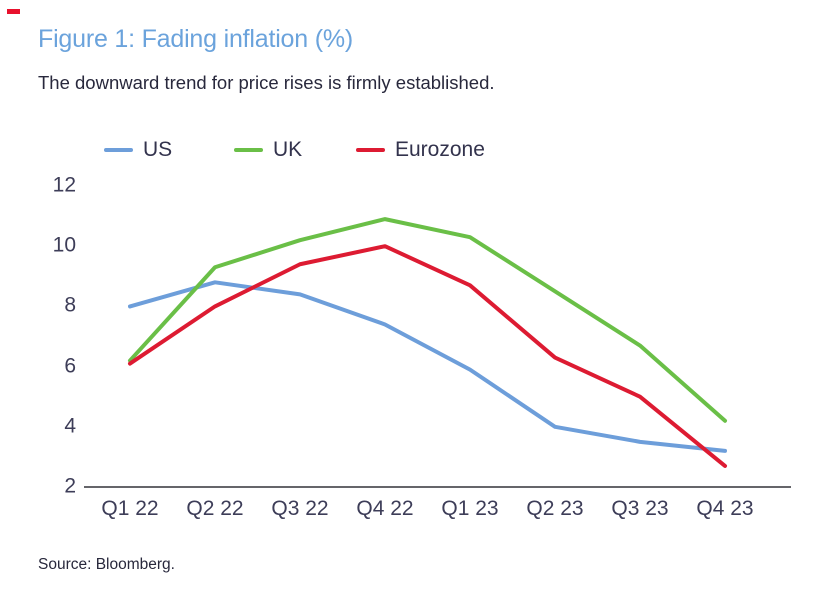 Image resolution: width=818 pixels, height=603 pixels. Describe the element at coordinates (248, 150) in the screenshot. I see `uk-line-swatch` at that location.